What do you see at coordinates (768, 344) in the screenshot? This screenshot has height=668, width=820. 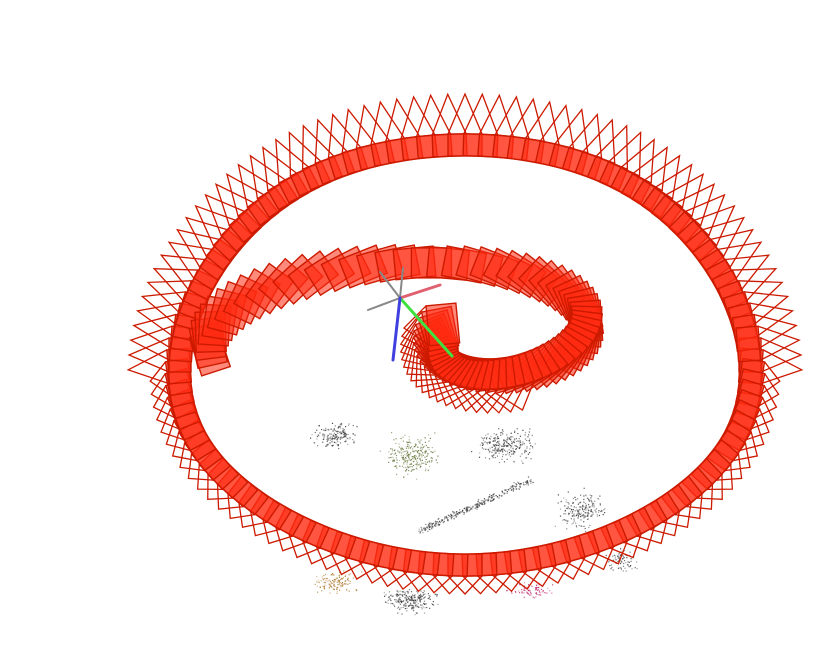 I see `camera-frustum` at bounding box center [768, 344].